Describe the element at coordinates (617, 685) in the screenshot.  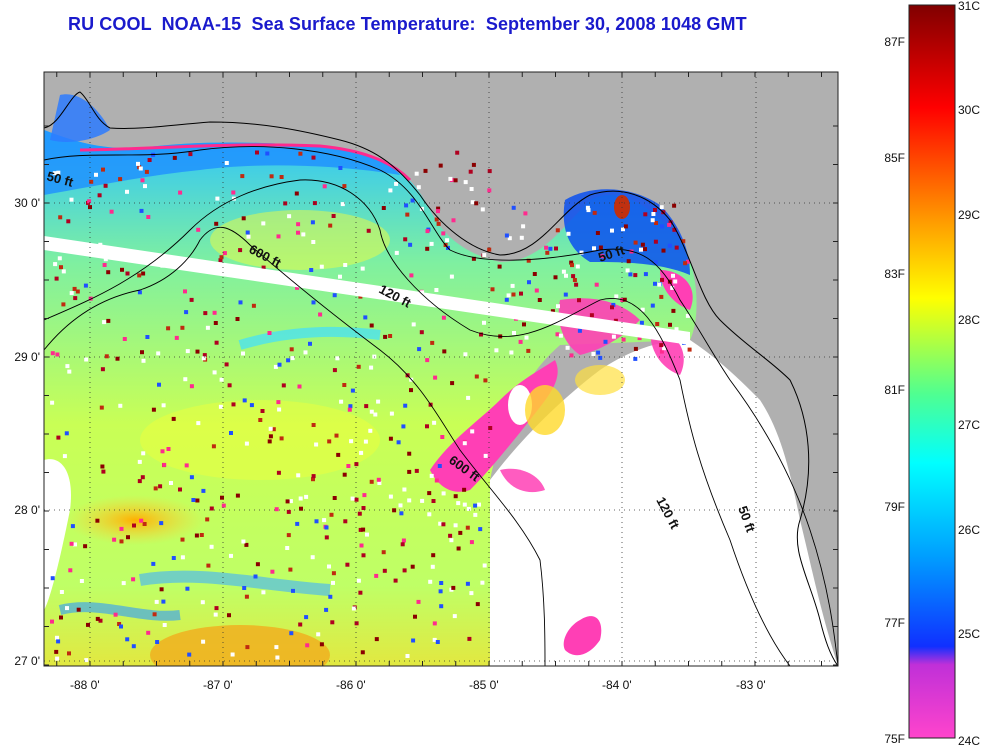
I see `lon-tick-label: -84 0'` at that location.